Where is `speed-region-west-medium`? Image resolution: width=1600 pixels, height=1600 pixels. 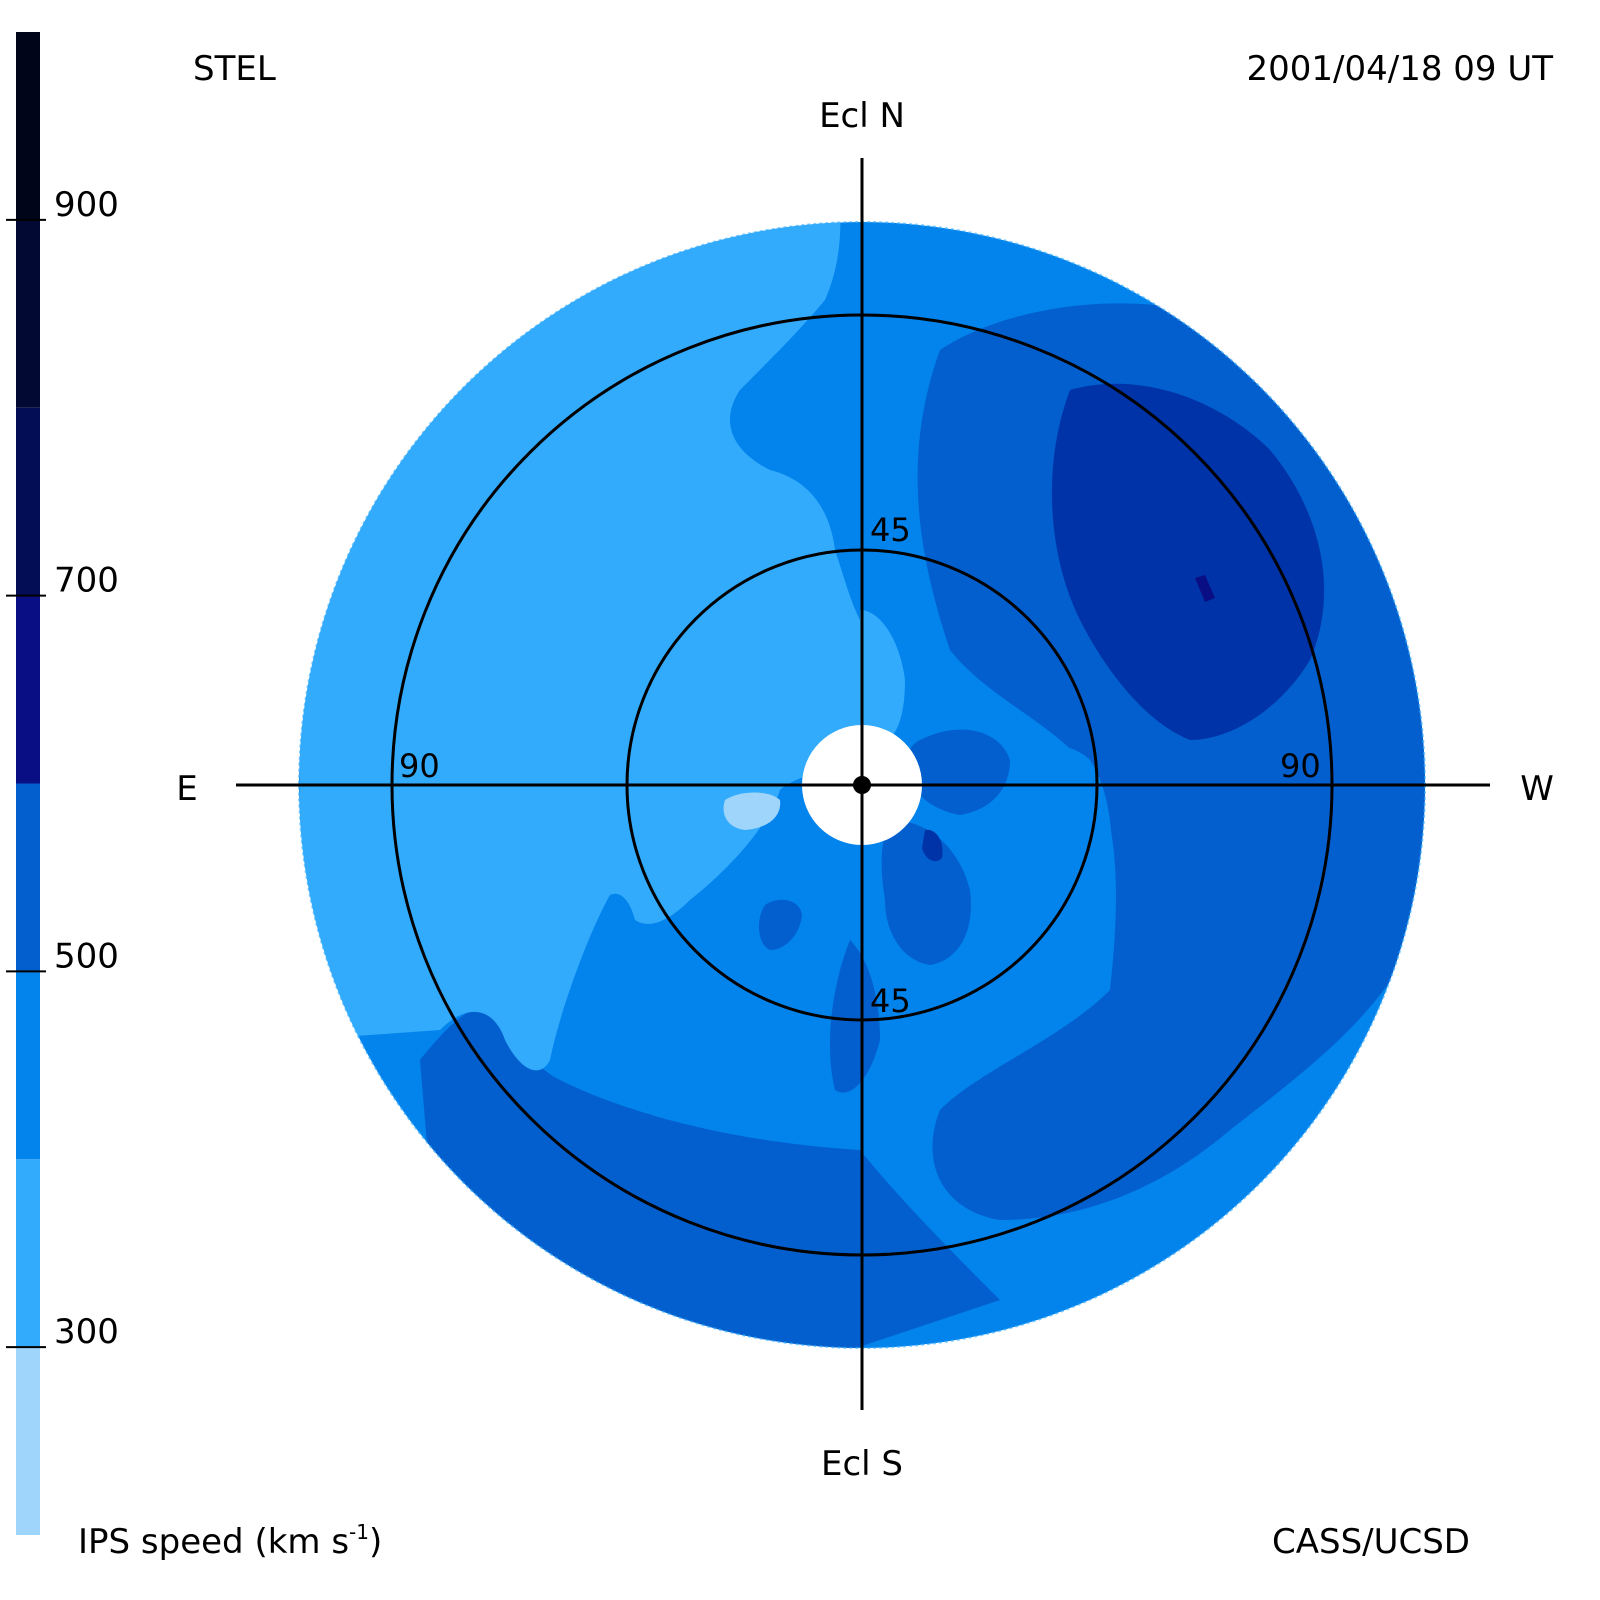
speed-region-west-medium is located at coordinates (1061, 839).